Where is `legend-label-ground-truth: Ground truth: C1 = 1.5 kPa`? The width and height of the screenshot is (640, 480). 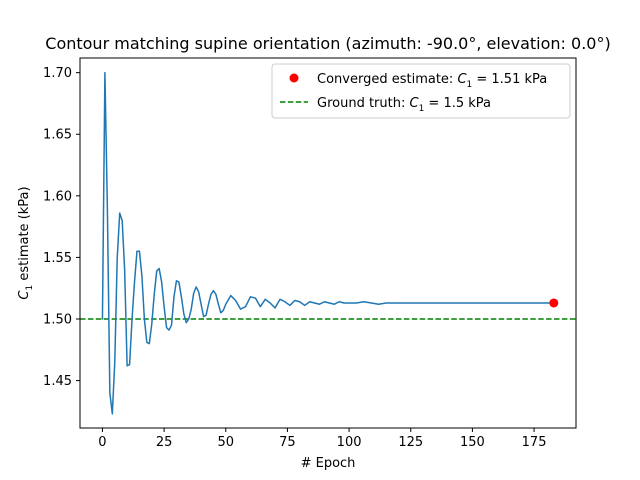 legend-label-ground-truth: Ground truth: C1 = 1.5 kPa is located at coordinates (404, 105).